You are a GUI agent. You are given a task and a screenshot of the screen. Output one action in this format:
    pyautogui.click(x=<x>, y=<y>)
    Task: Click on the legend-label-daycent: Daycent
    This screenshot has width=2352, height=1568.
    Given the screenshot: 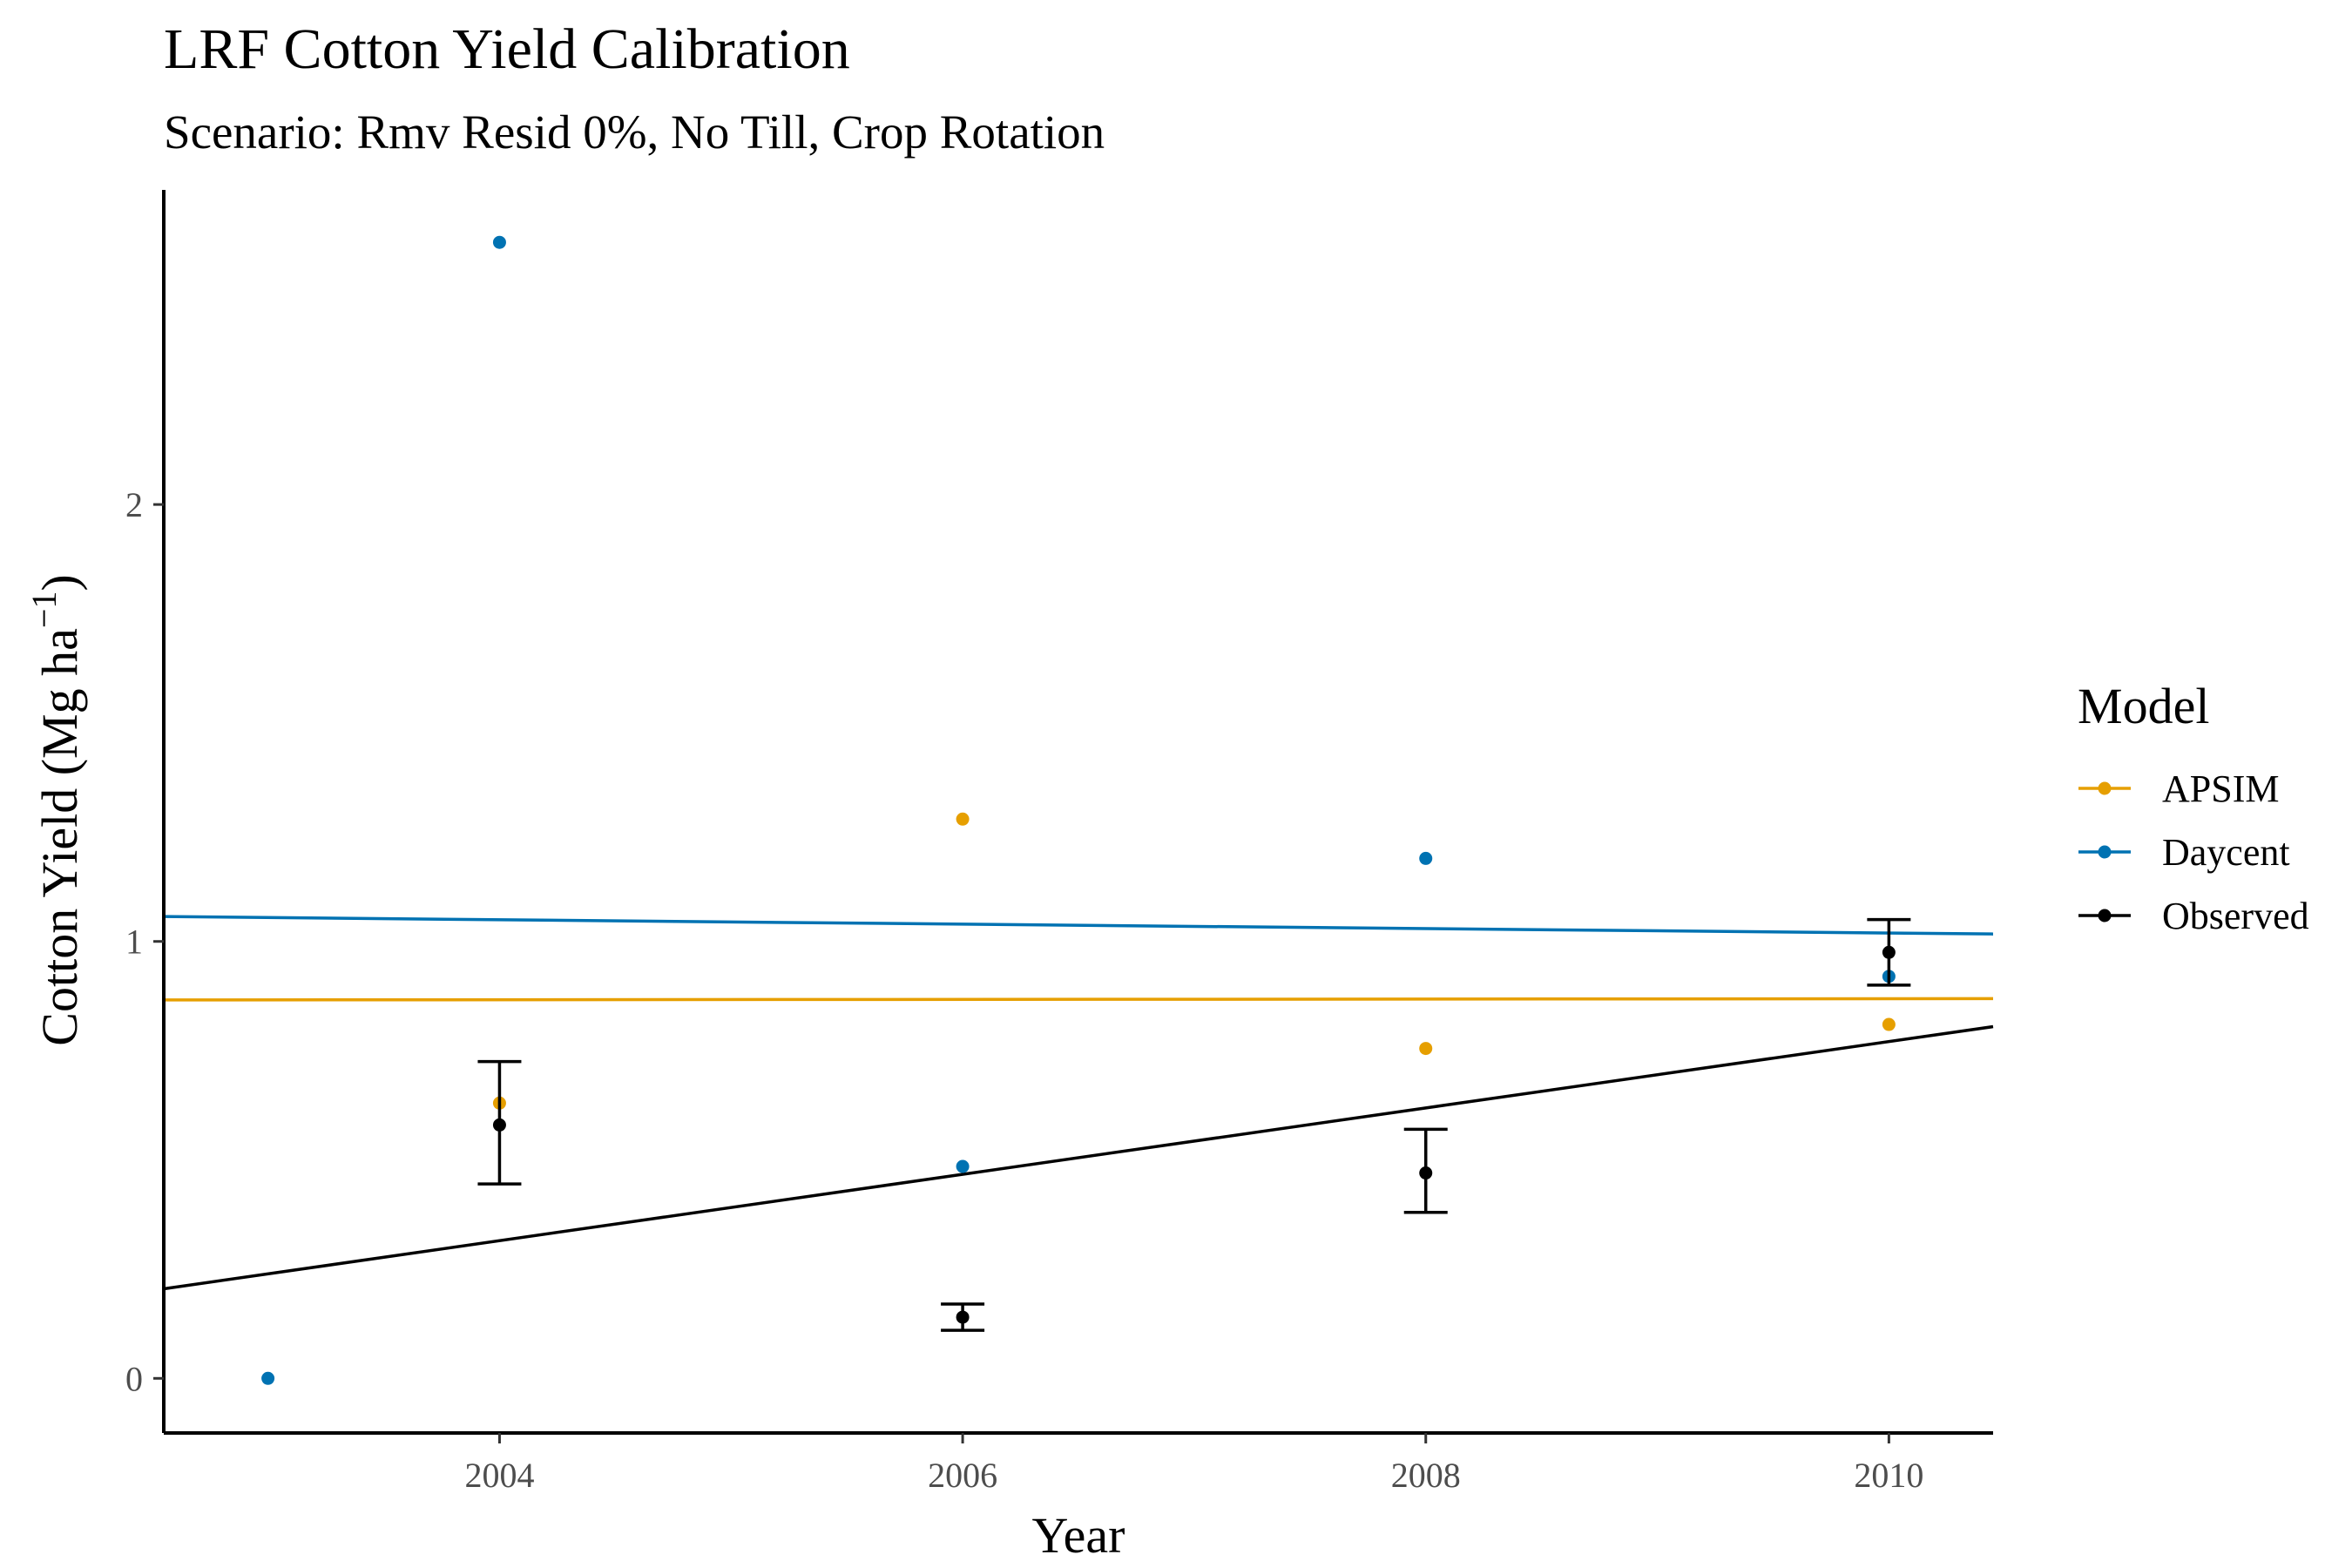 What is the action you would take?
    pyautogui.click(x=2226, y=852)
    